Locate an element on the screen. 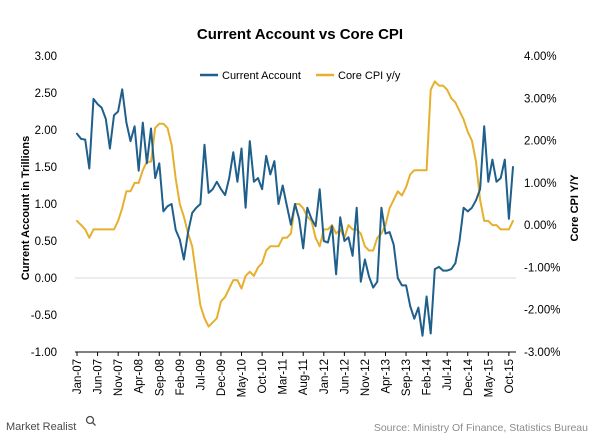 This screenshot has height=443, width=599. legend-label-core-cpi: Core CPI y/y is located at coordinates (369, 76).